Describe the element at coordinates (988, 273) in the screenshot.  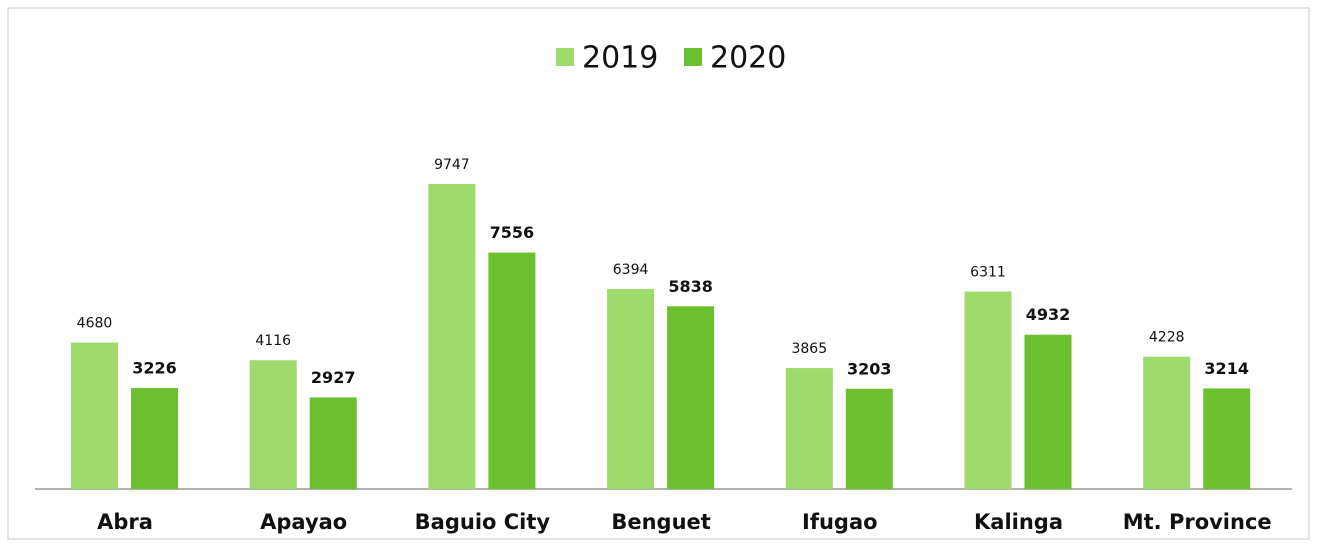
I see `value-label: 6311` at that location.